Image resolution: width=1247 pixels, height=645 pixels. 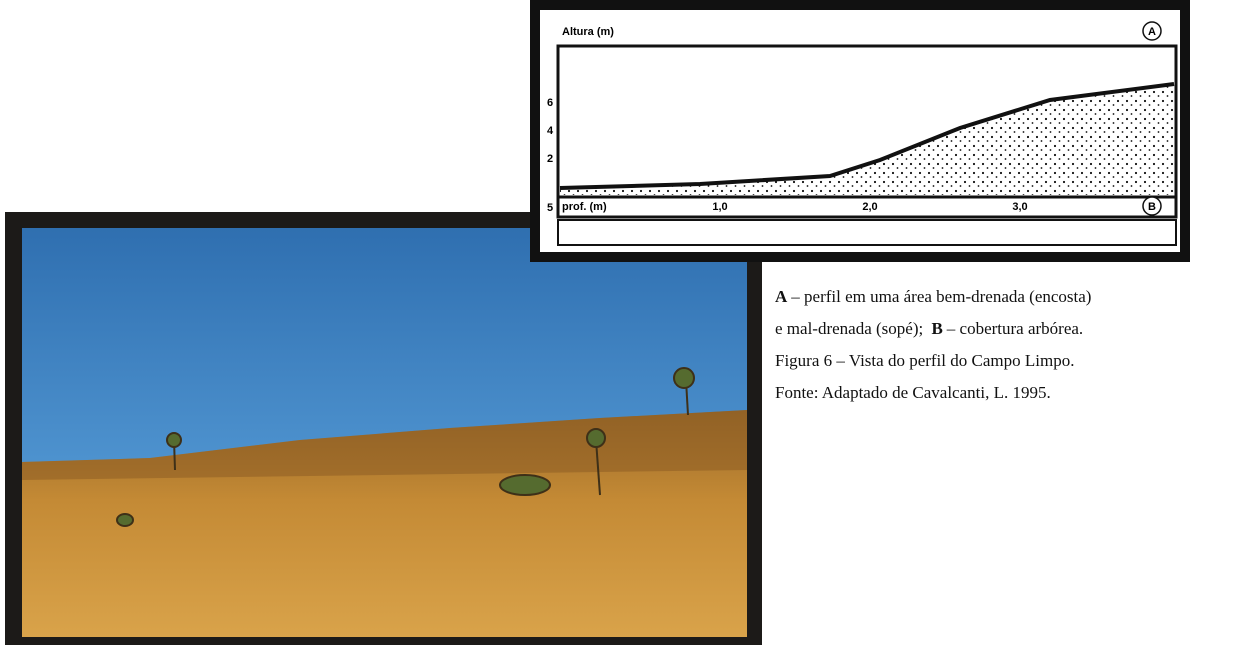 What do you see at coordinates (1019, 207) in the screenshot?
I see `x-tick: 3,0` at bounding box center [1019, 207].